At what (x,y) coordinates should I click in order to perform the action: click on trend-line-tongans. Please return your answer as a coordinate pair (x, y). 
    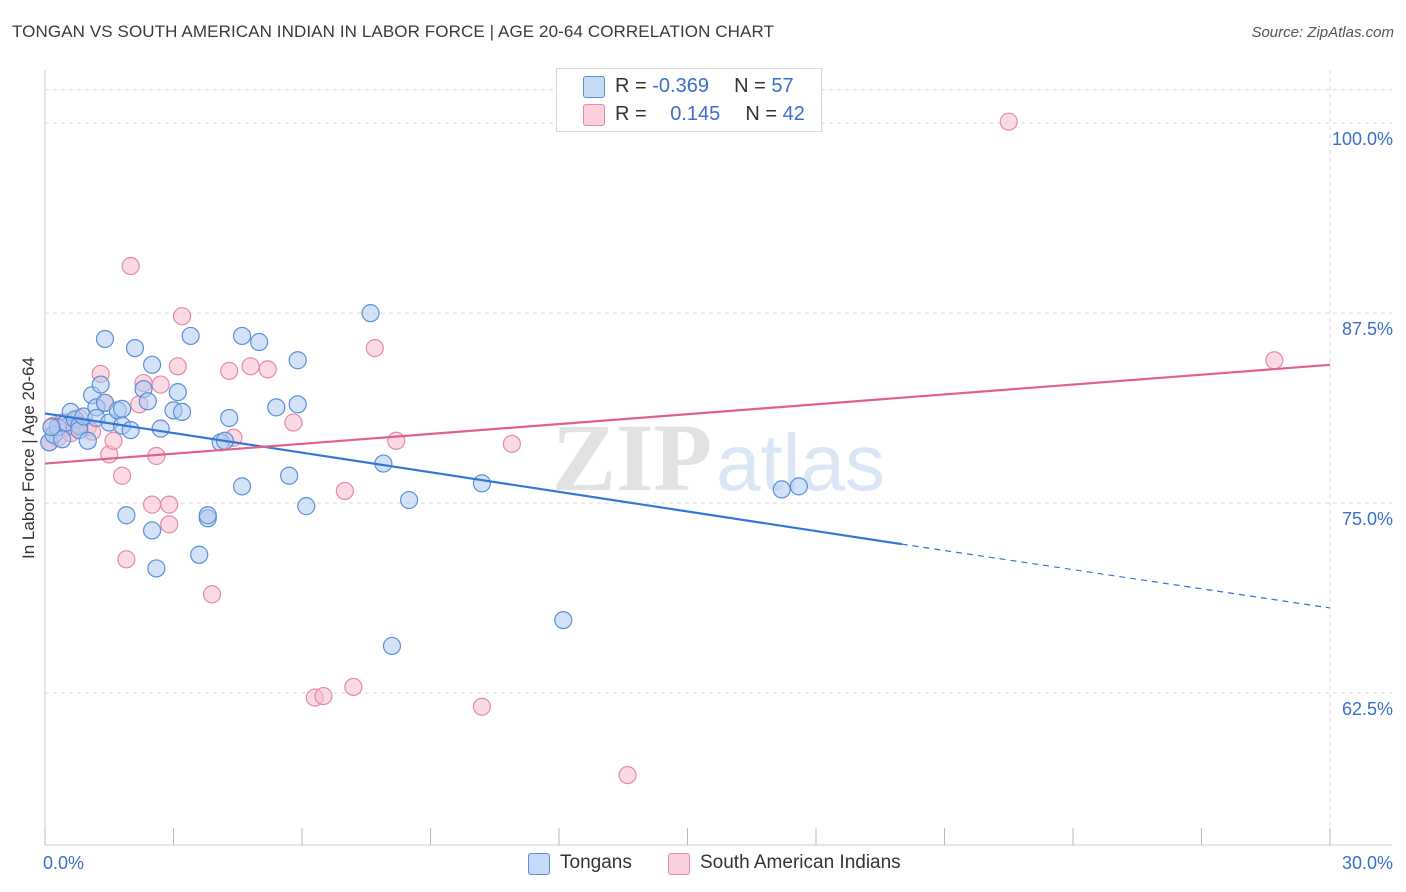
    Looking at the image, I should click on (473, 479).